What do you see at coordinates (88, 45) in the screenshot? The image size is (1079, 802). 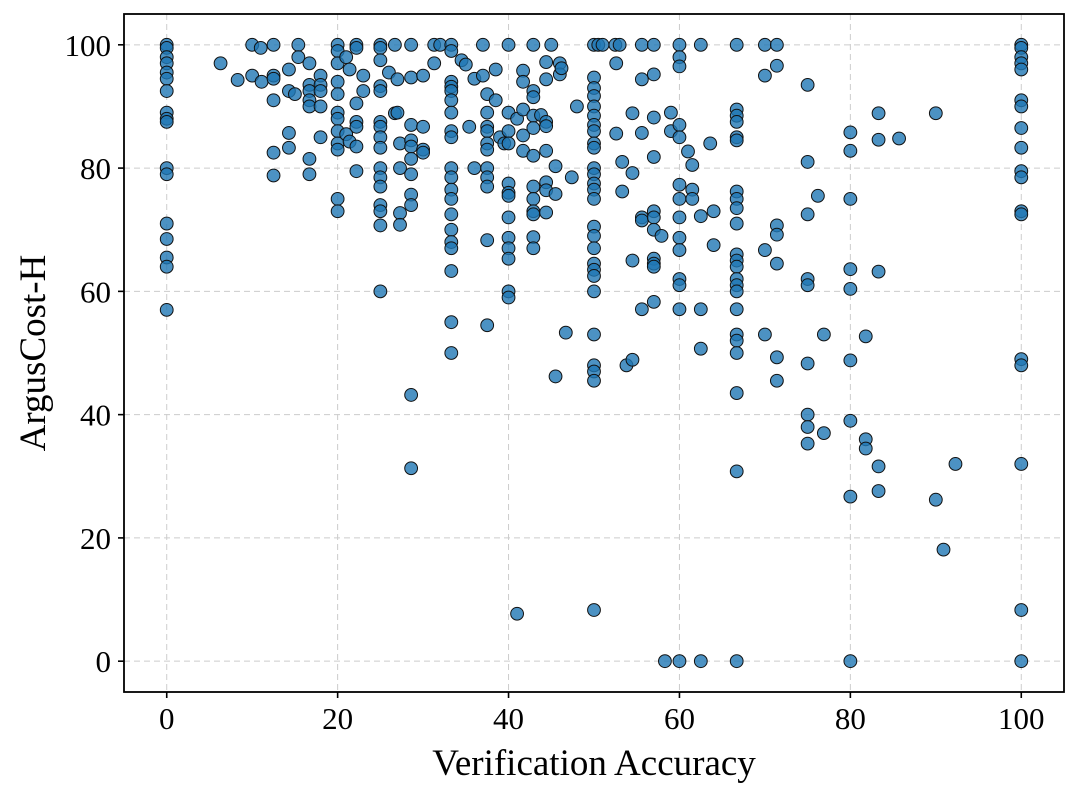 I see `y-tick-label: 100` at bounding box center [88, 45].